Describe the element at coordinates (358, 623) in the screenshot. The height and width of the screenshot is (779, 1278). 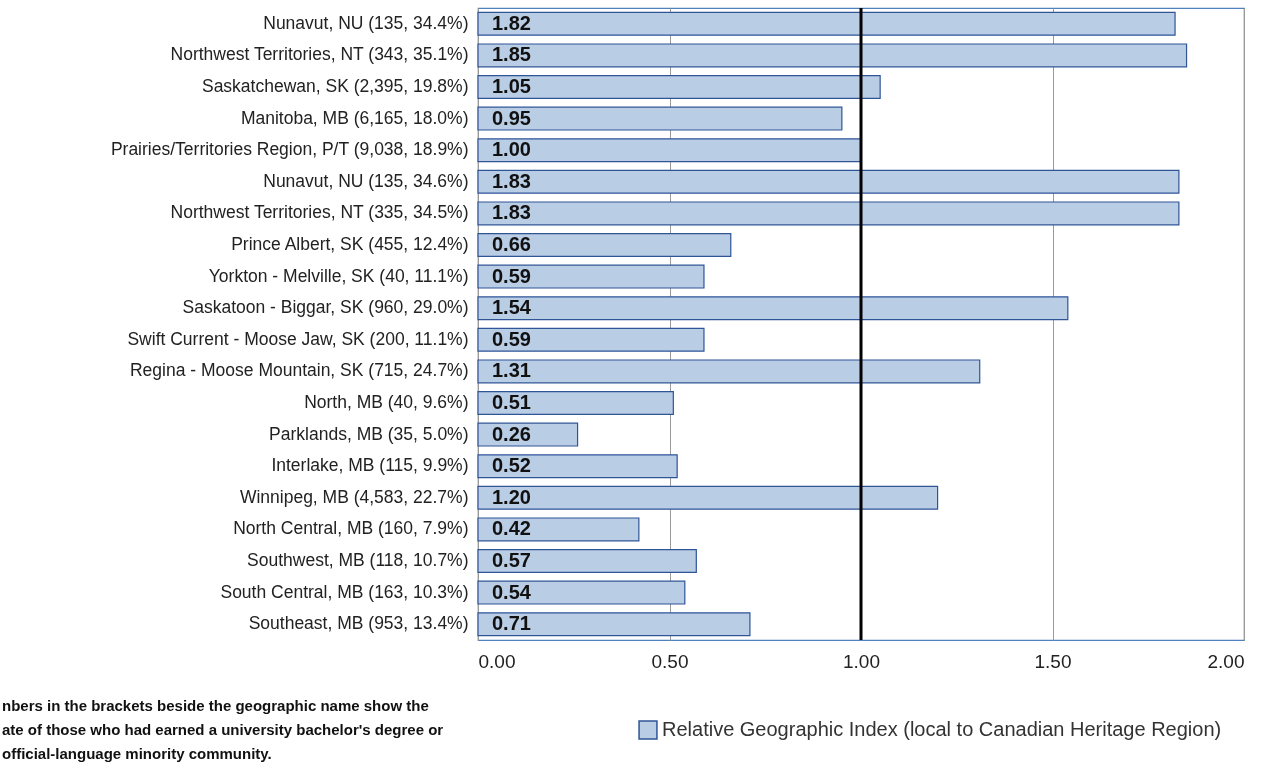
I see `y-tick-label: Southeast, MB (953, 13.4%)` at that location.